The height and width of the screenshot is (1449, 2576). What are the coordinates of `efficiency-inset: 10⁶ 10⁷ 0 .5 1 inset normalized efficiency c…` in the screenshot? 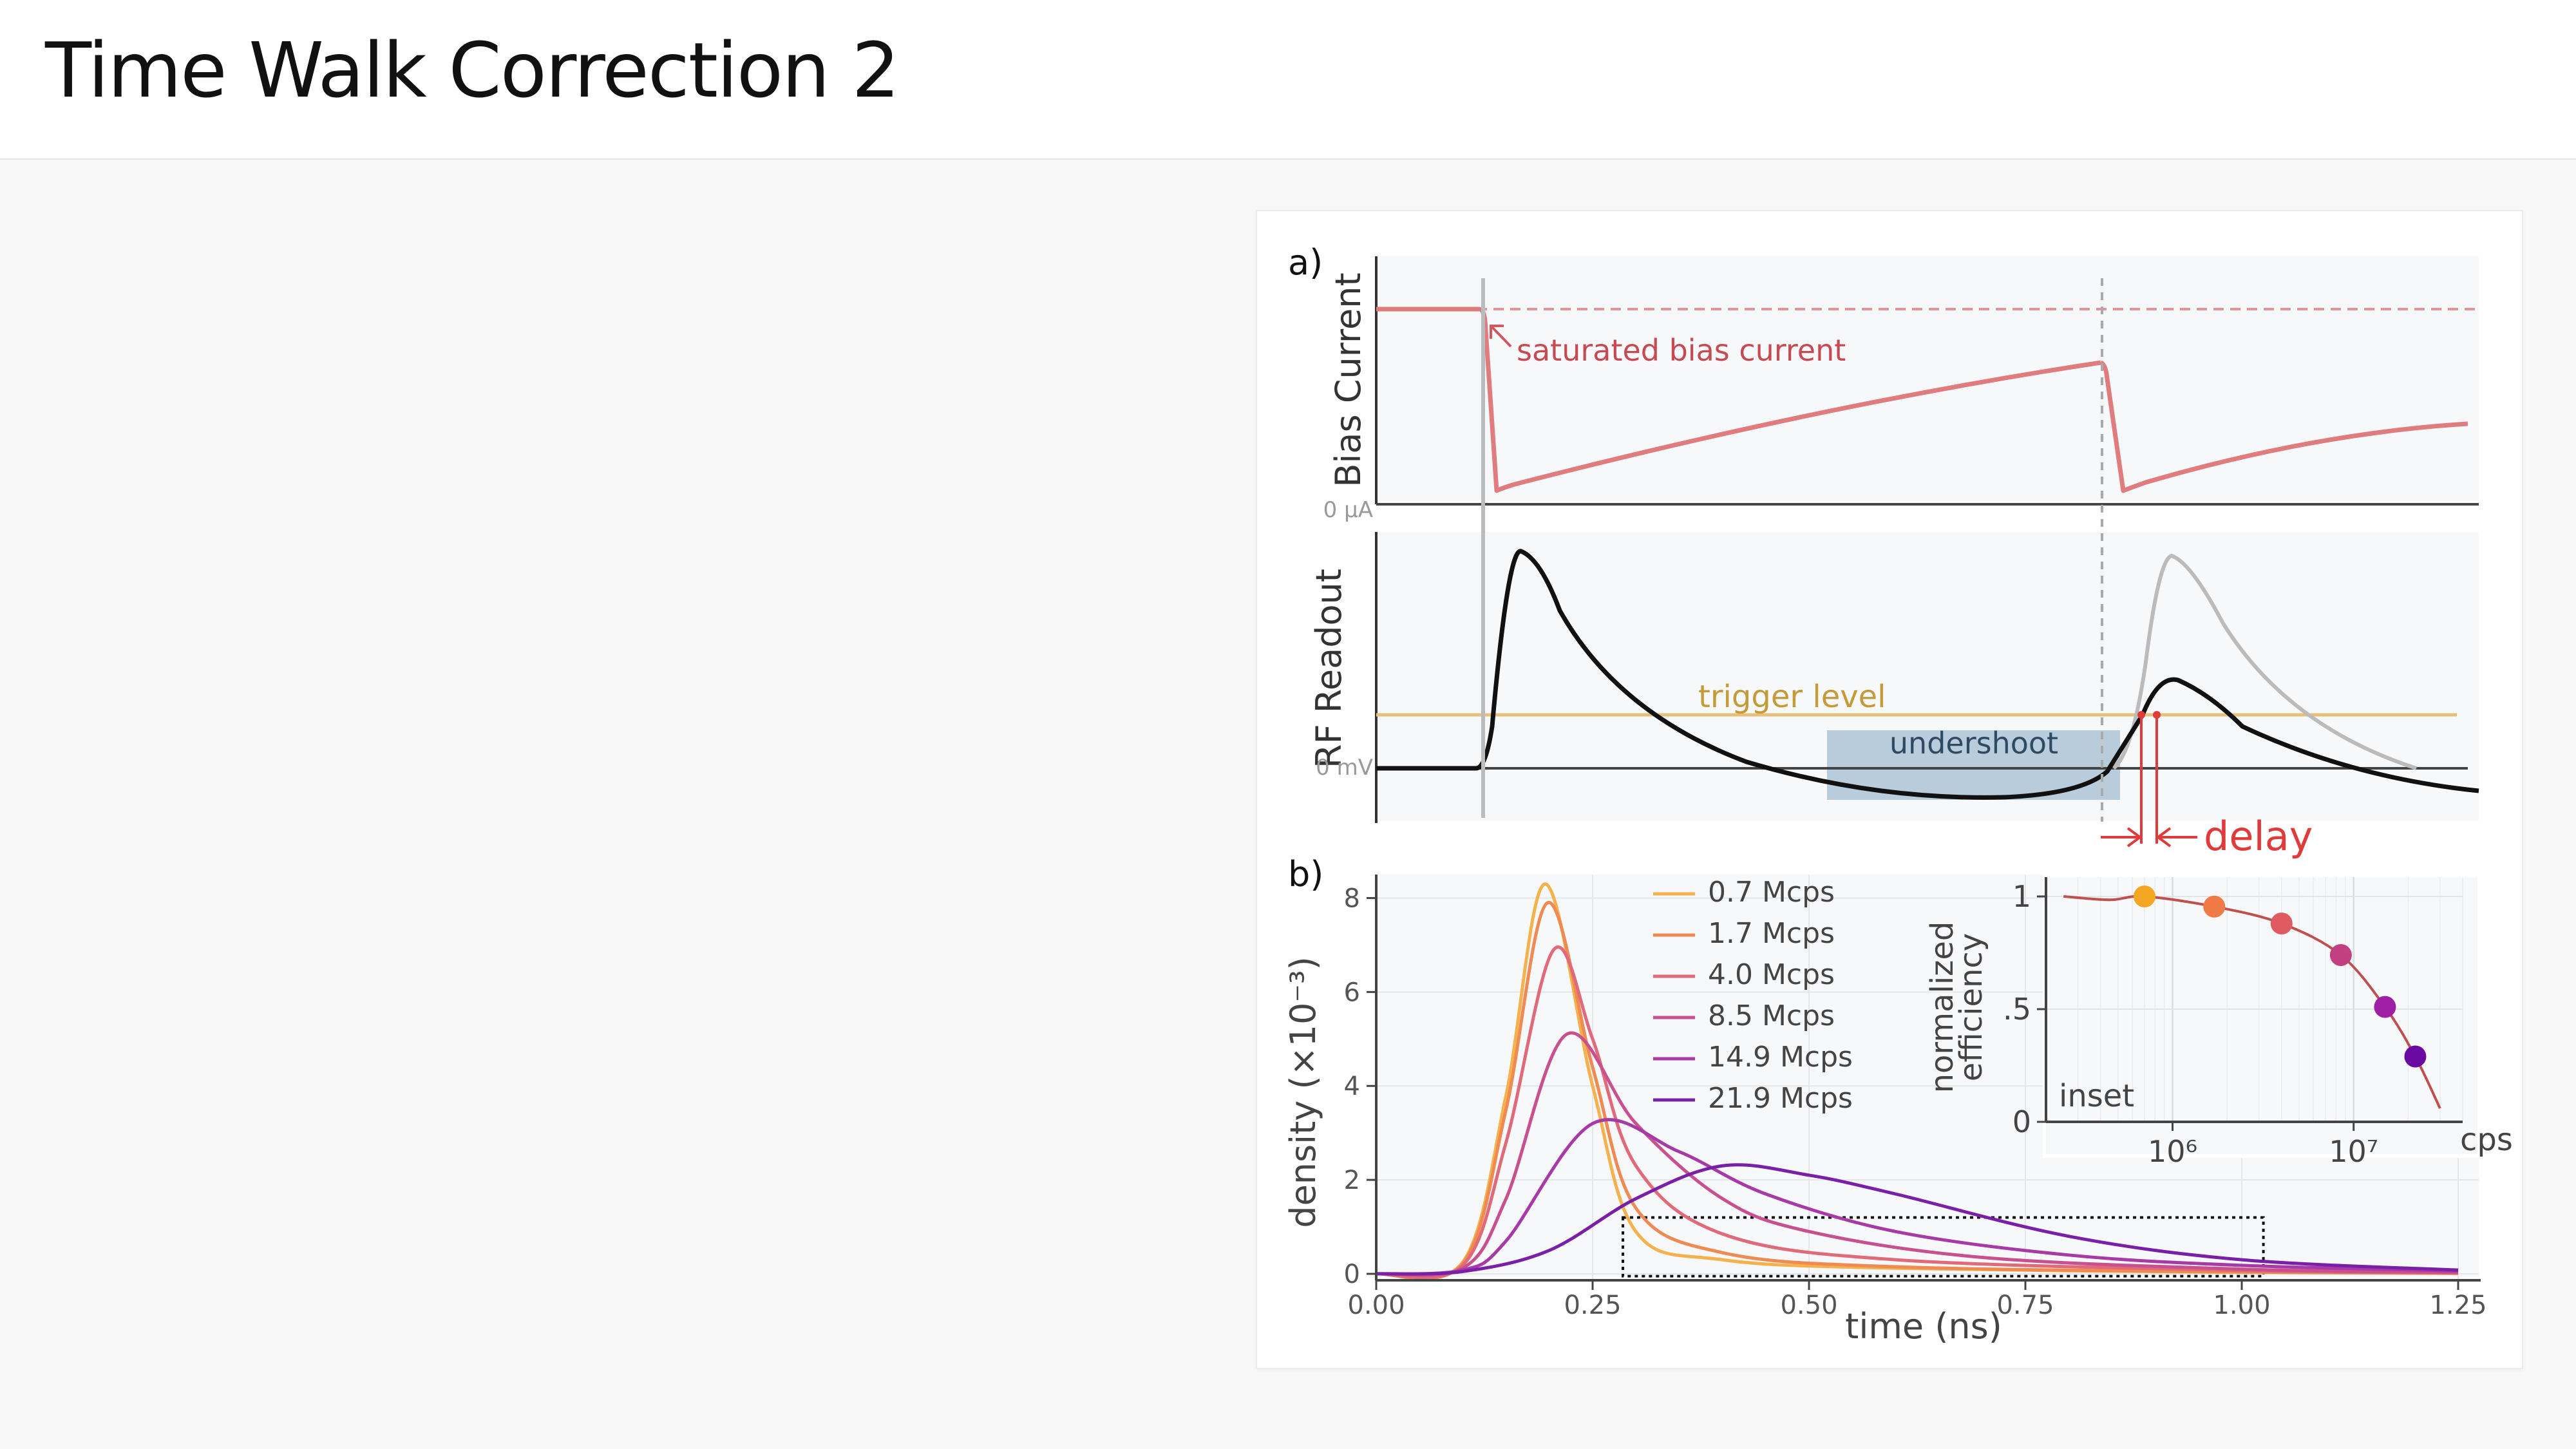 It's located at (2218, 1022).